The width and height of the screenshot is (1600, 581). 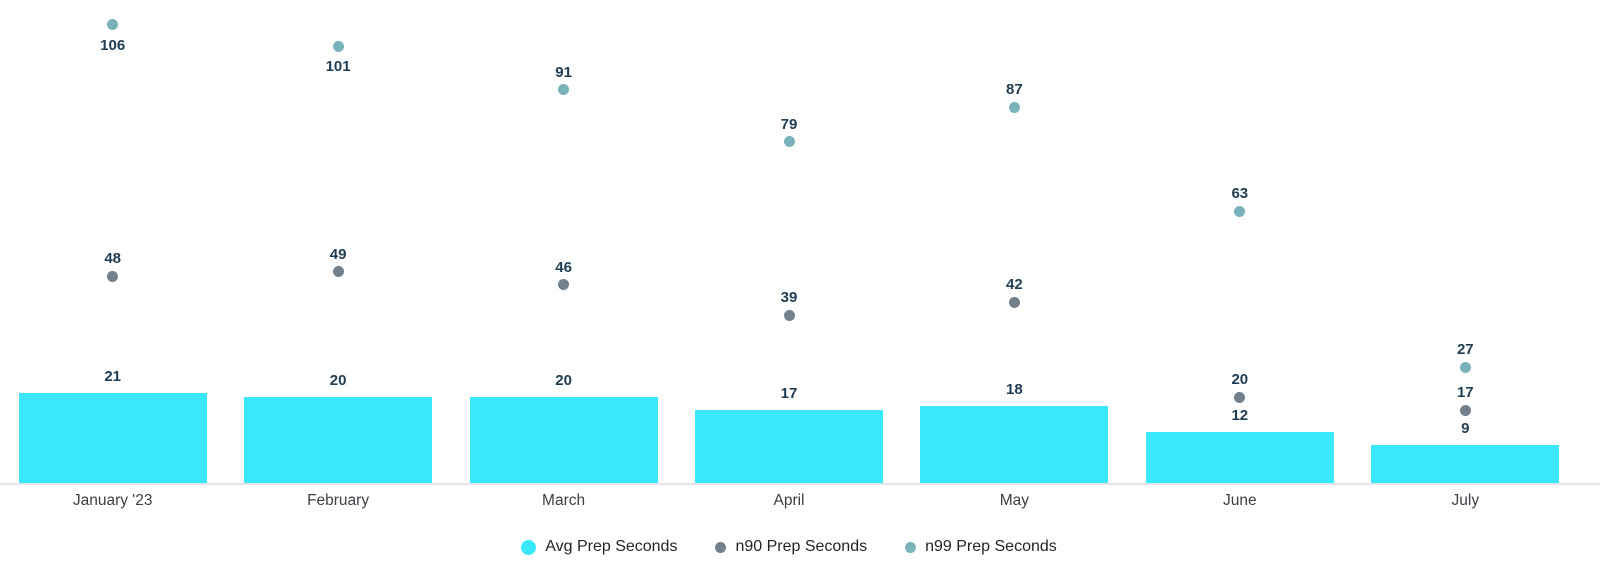 I want to click on n99-value-label: 87, so click(x=1014, y=89).